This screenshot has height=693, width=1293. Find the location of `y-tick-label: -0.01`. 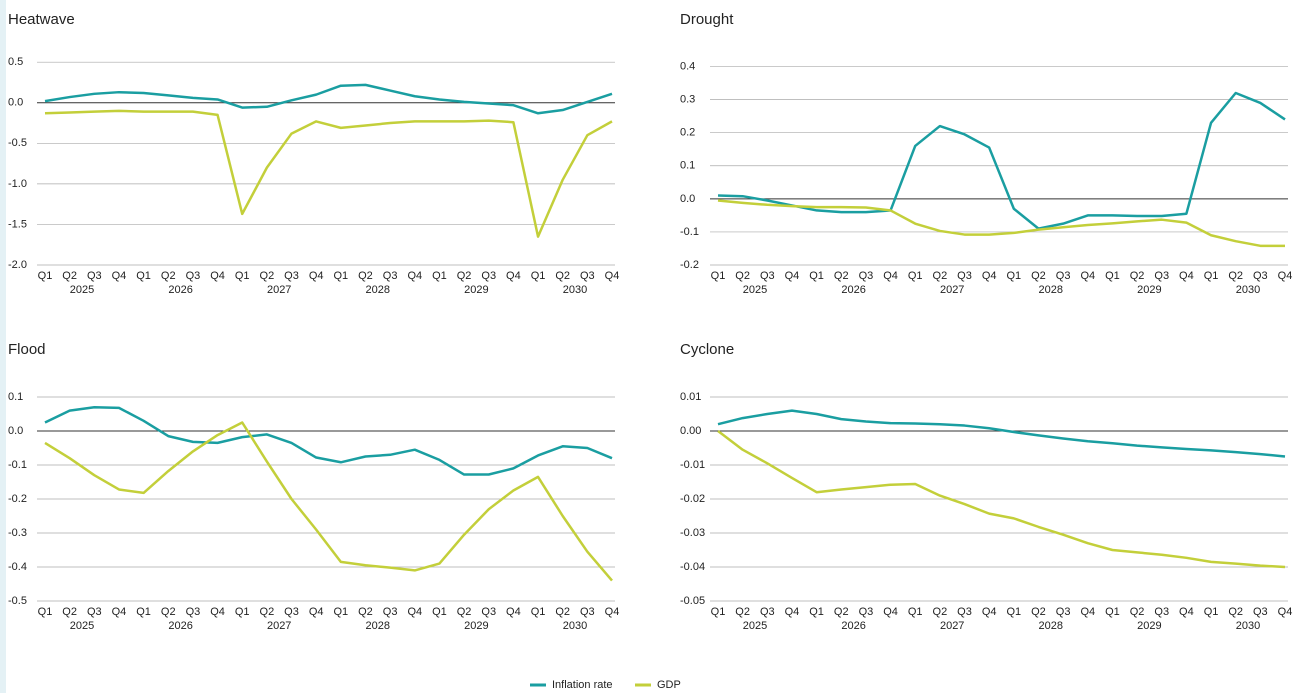

y-tick-label: -0.01 is located at coordinates (692, 465).